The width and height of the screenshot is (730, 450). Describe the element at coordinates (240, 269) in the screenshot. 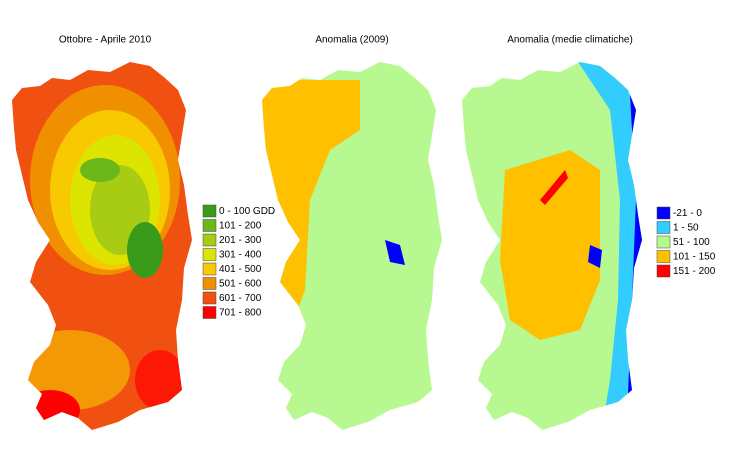

I see `legend-label: 401 - 500` at that location.